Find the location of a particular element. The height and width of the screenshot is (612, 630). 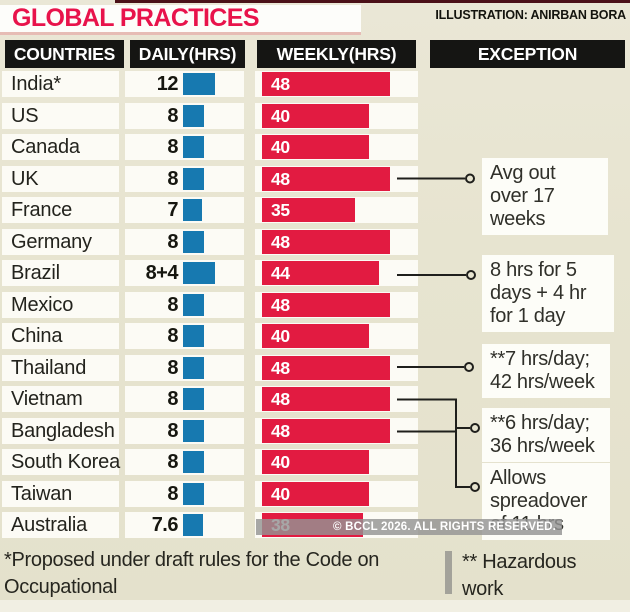

daily-cell: 8+4 is located at coordinates (184, 273).